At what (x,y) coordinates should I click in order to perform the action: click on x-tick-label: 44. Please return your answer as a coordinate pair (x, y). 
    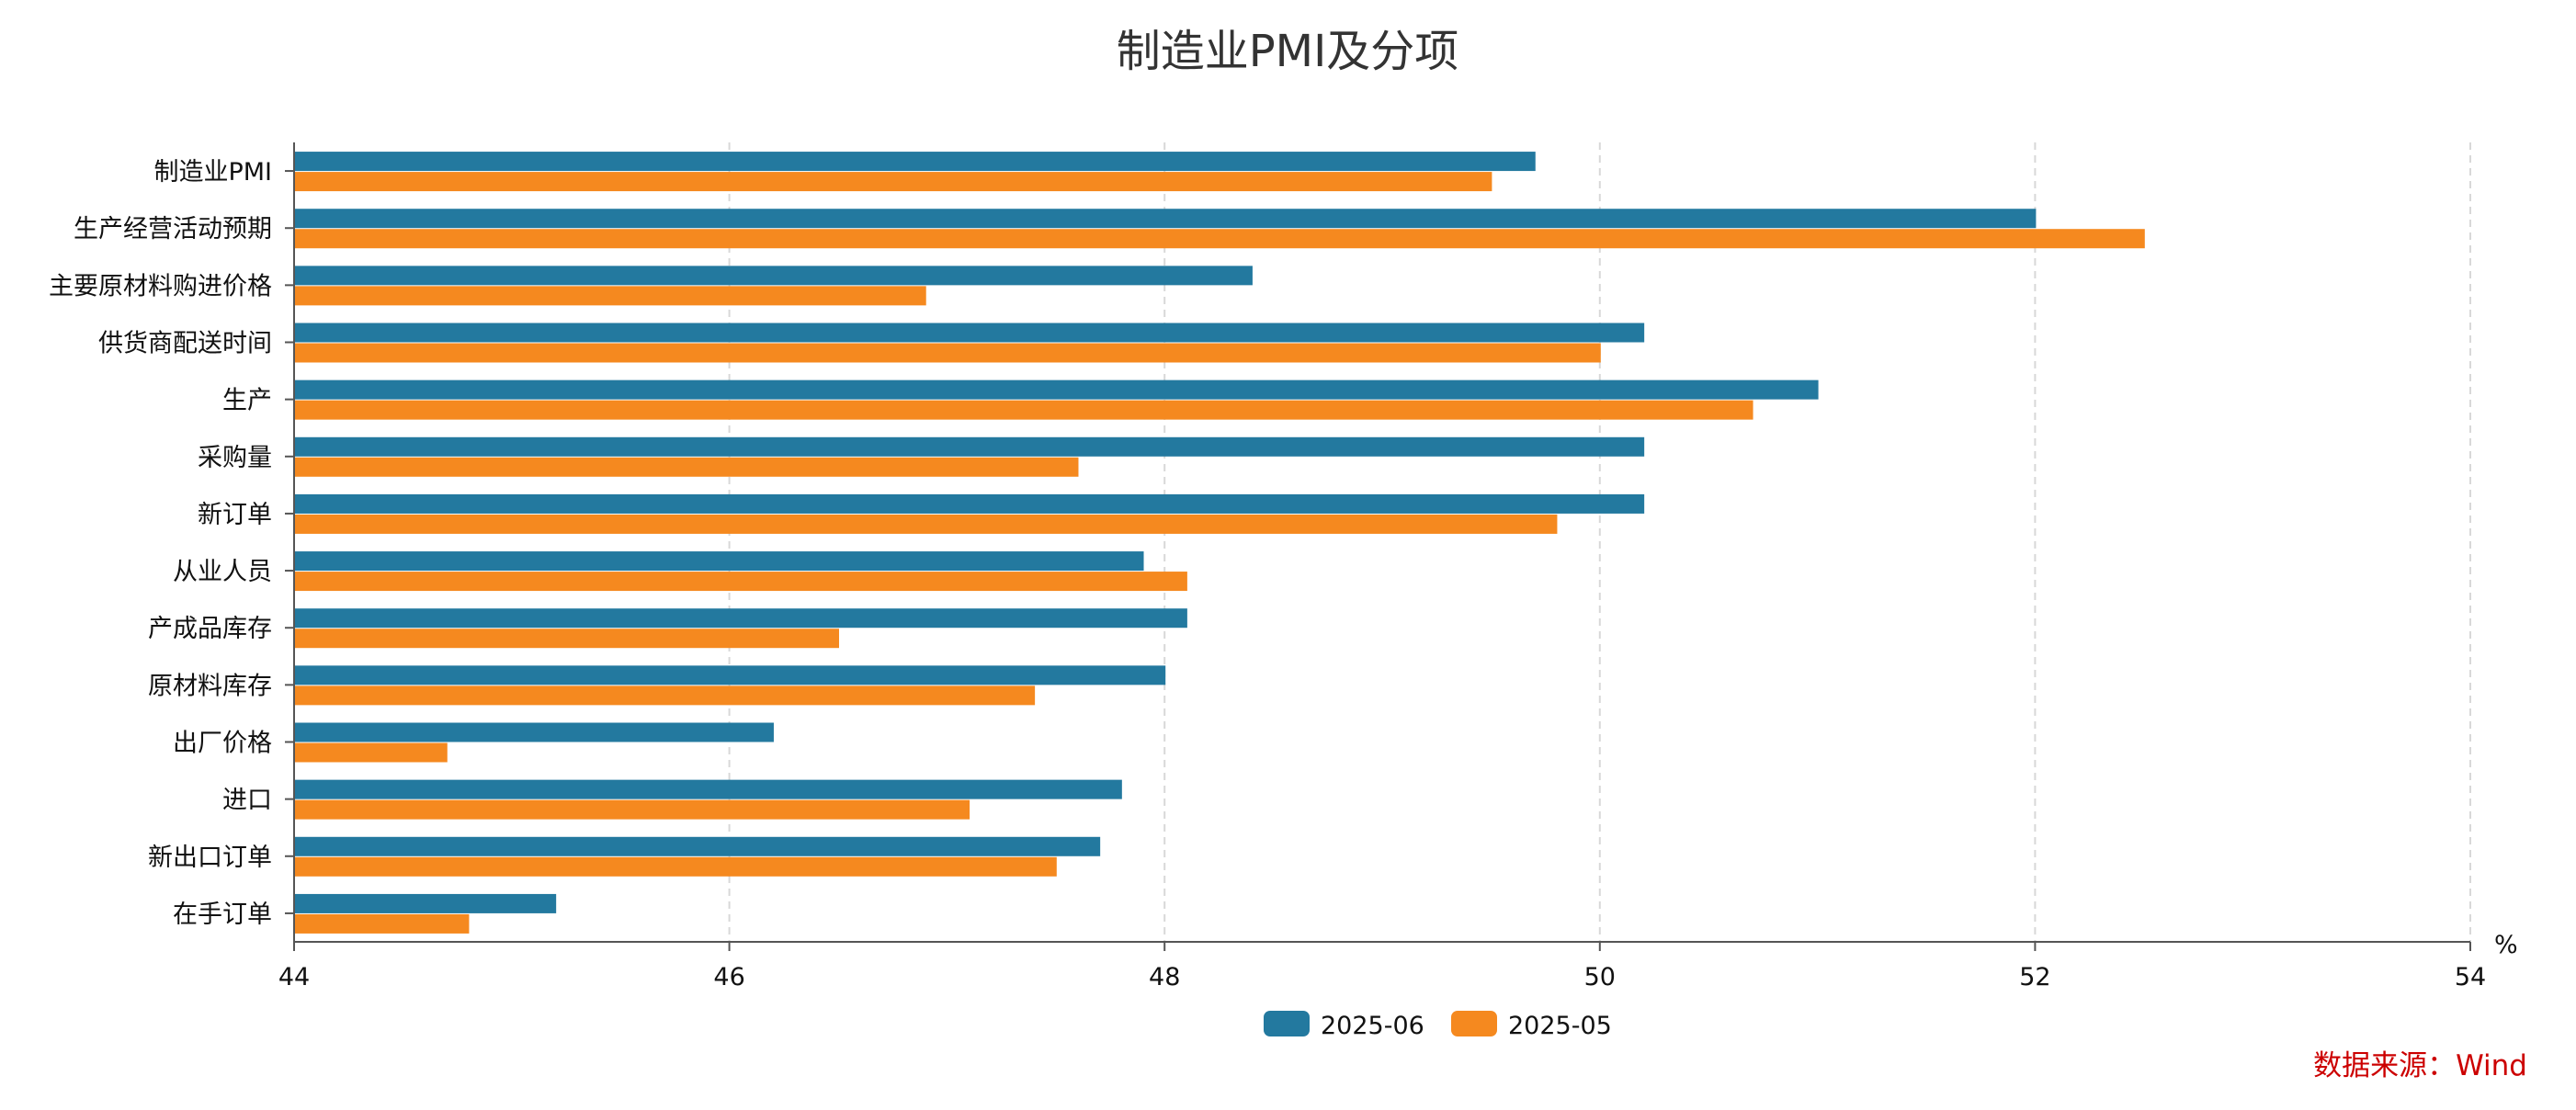
    Looking at the image, I should click on (294, 977).